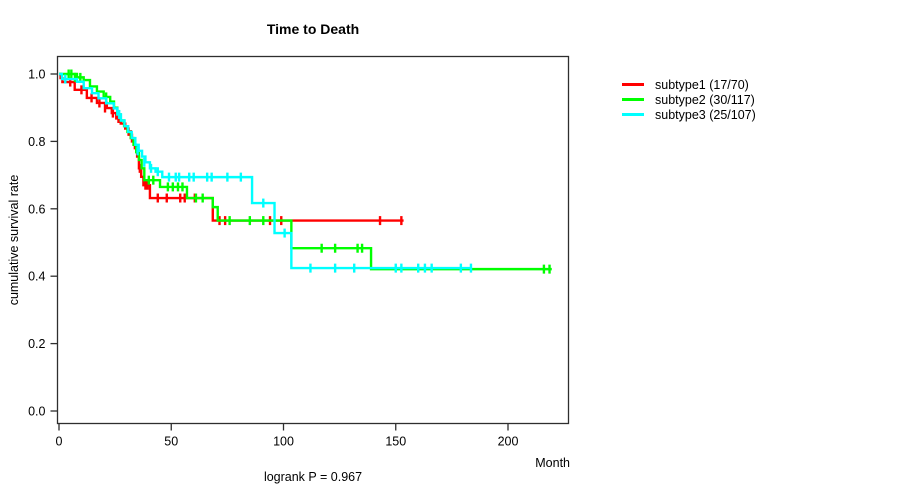 The image size is (900, 500). I want to click on chart-title: Time to Death, so click(313, 29).